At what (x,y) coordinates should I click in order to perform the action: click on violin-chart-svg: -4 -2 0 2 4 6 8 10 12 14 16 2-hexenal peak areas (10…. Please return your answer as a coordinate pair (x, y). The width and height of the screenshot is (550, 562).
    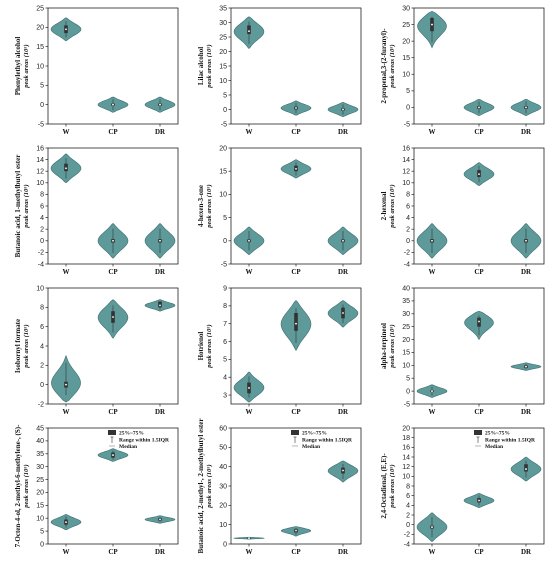
    Looking at the image, I should click on (462, 210).